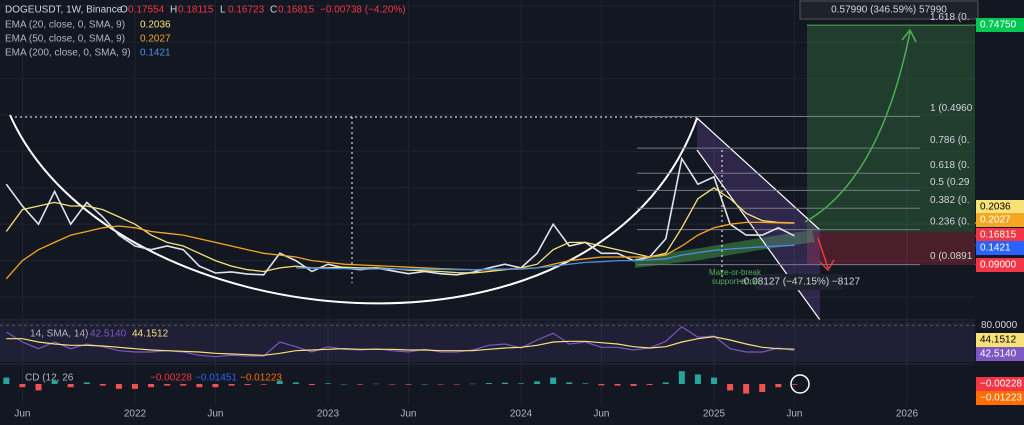 This screenshot has width=1024, height=425. Describe the element at coordinates (907, 414) in the screenshot. I see `x-tick-label: 2026` at that location.